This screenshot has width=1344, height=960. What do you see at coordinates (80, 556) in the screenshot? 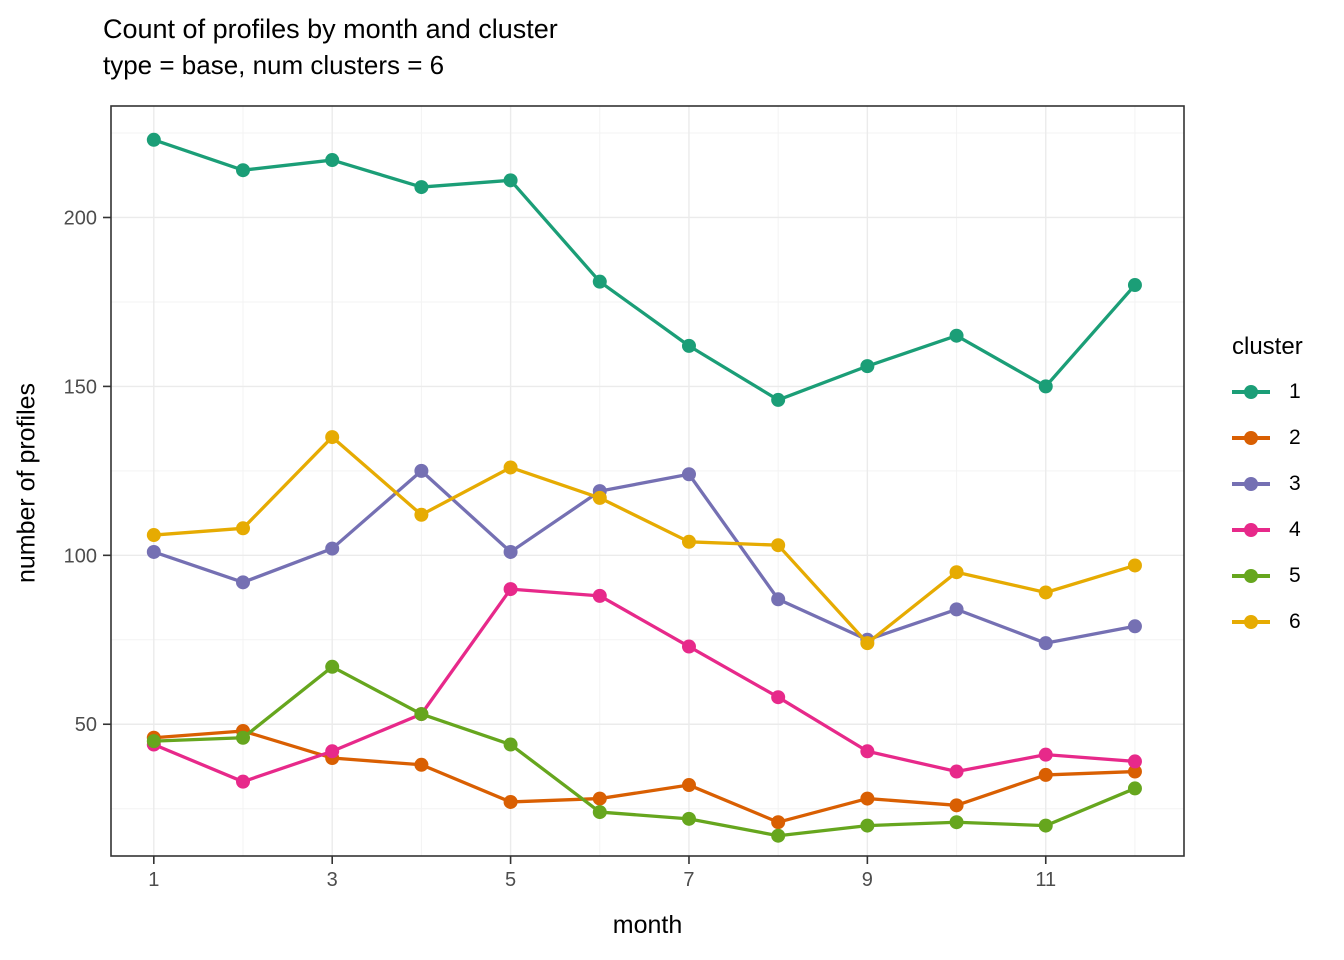
I see `y-axis-tick-label: 100` at bounding box center [80, 556].